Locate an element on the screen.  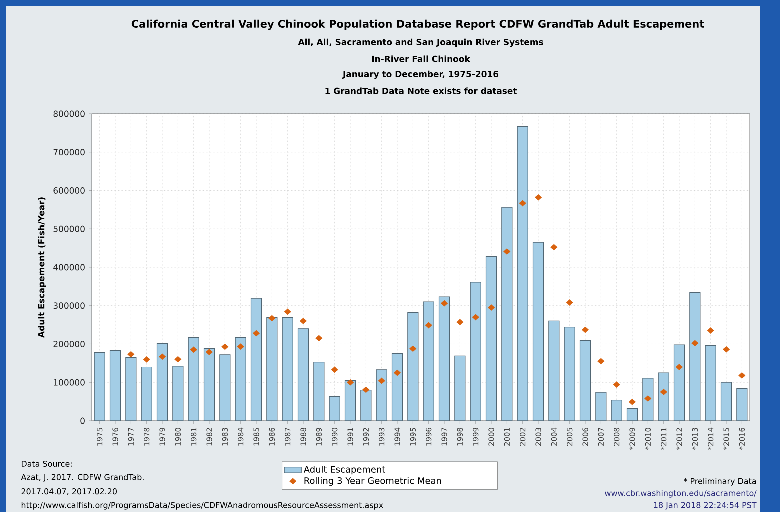
y-axis-title: Adult Escapement (Fish/Year) is located at coordinates (42, 268).